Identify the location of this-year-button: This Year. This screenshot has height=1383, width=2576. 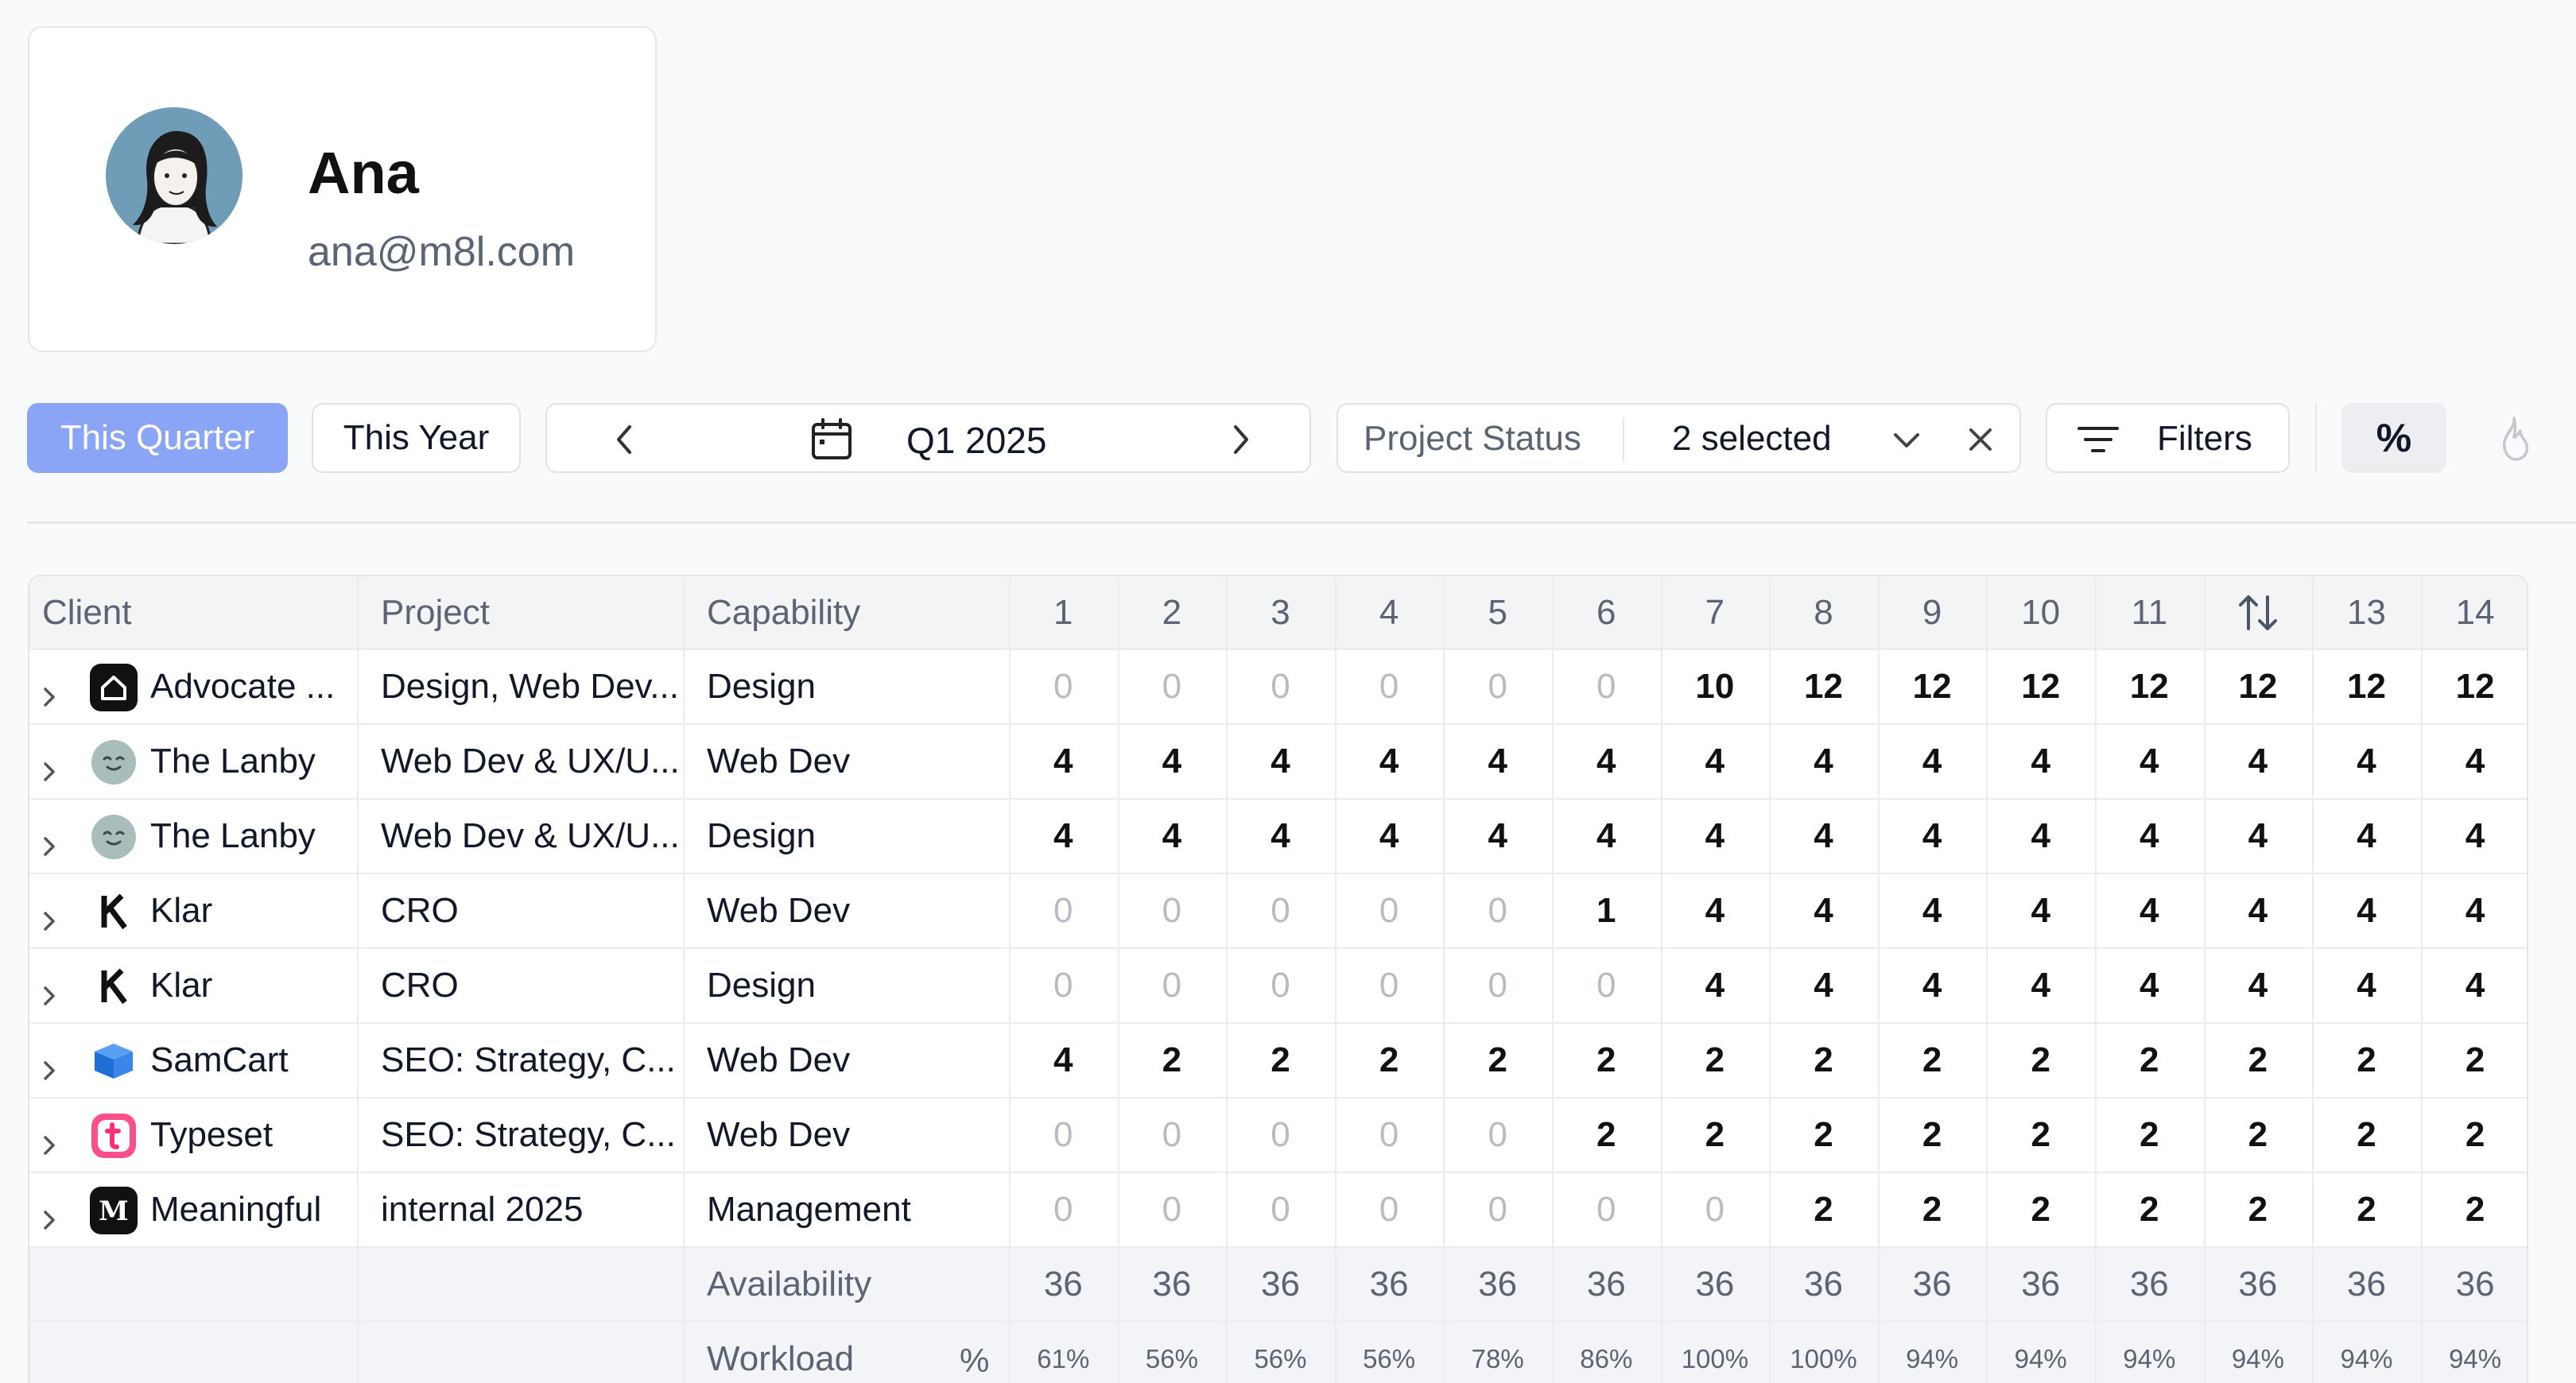
(417, 438).